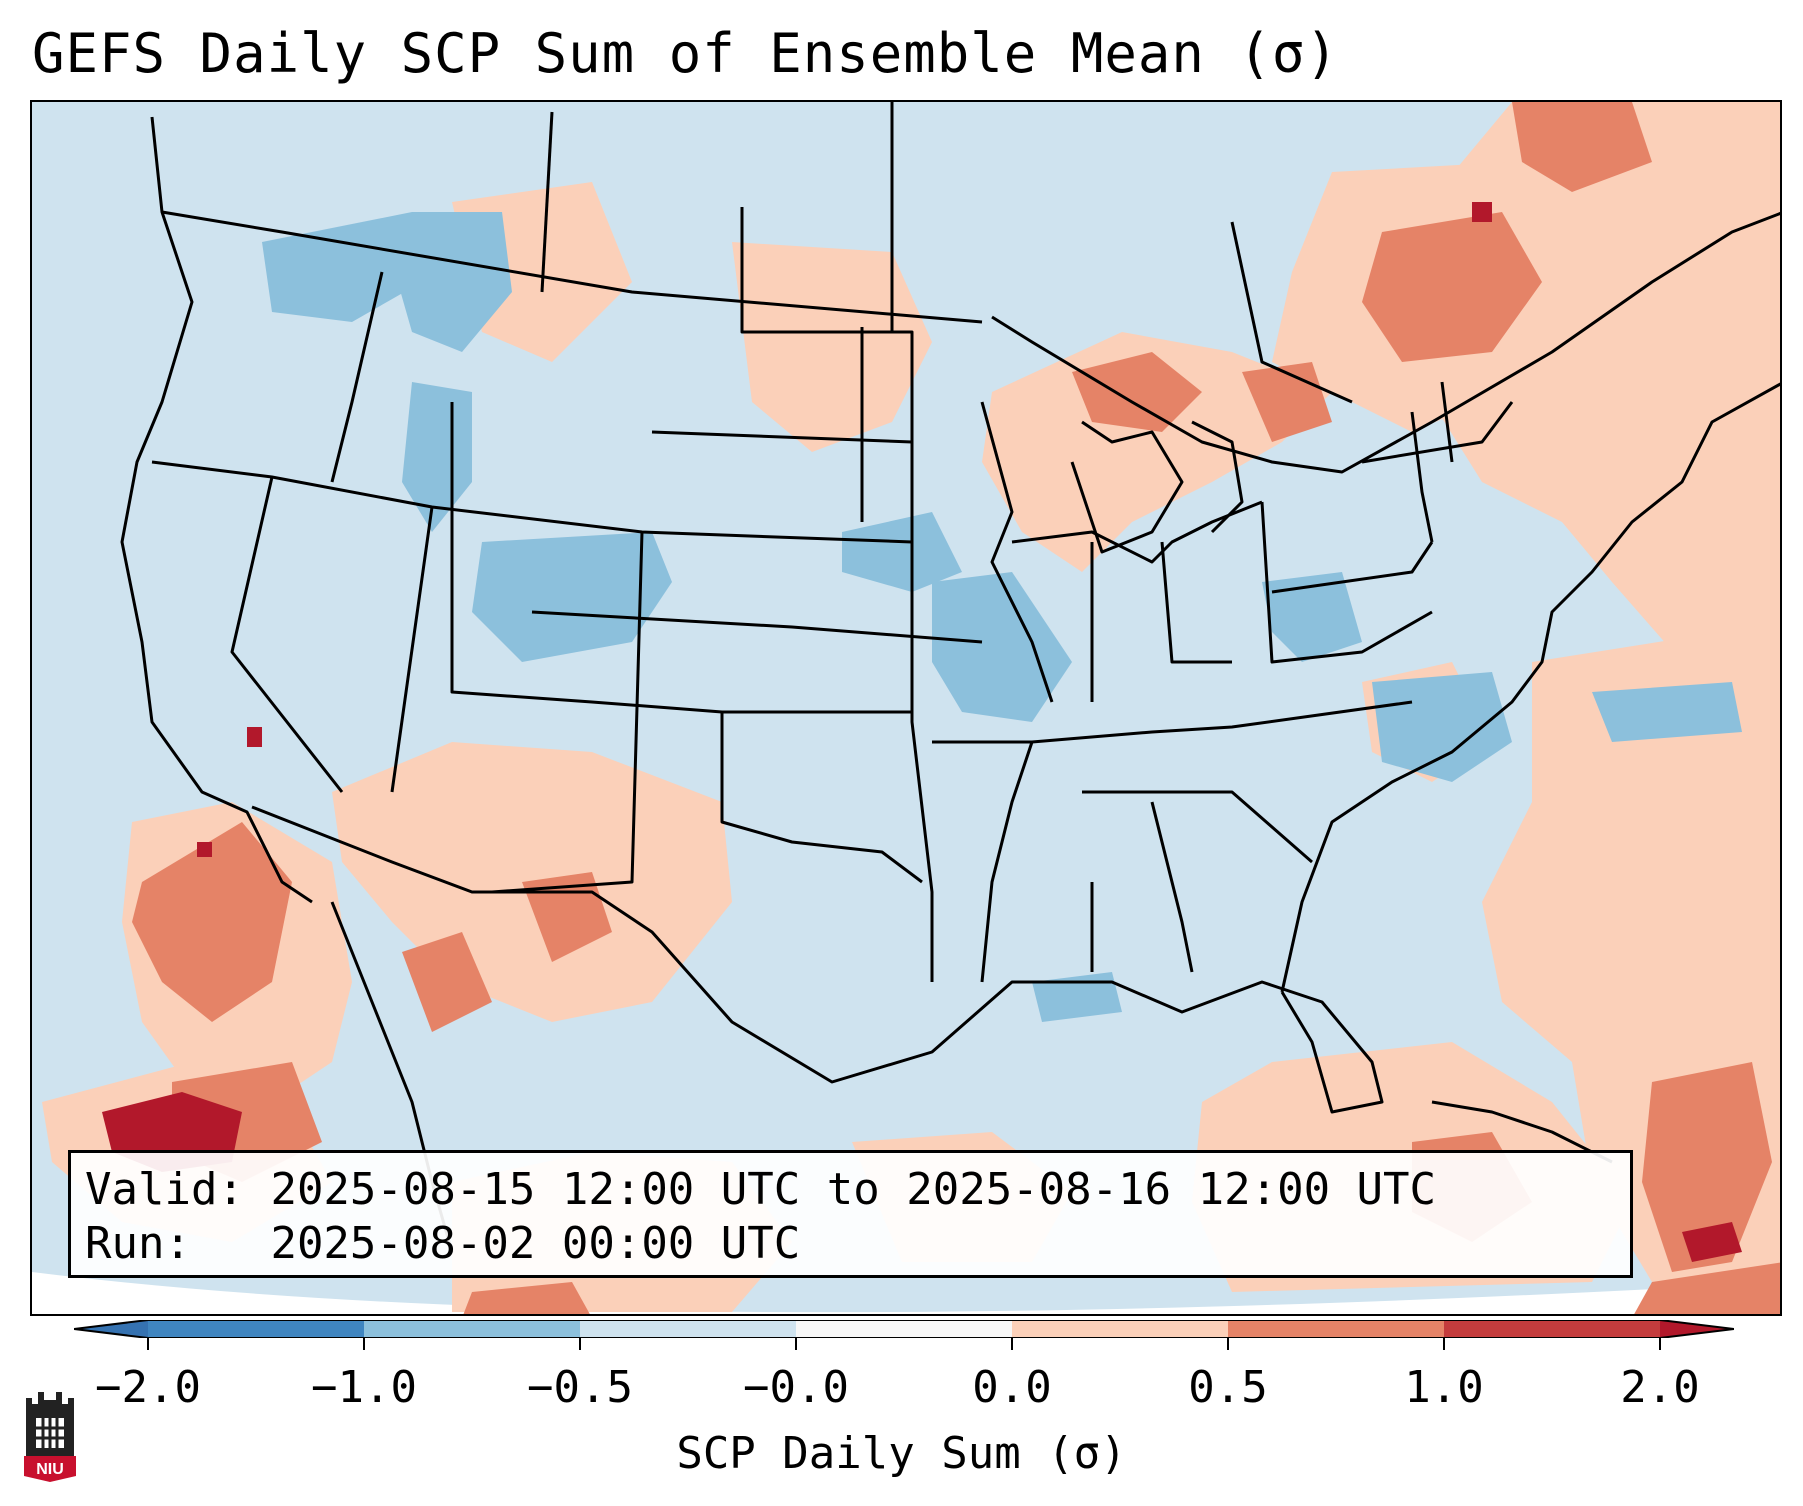 This screenshot has height=1506, width=1803. I want to click on tick-label: 0.5, so click(1228, 1387).